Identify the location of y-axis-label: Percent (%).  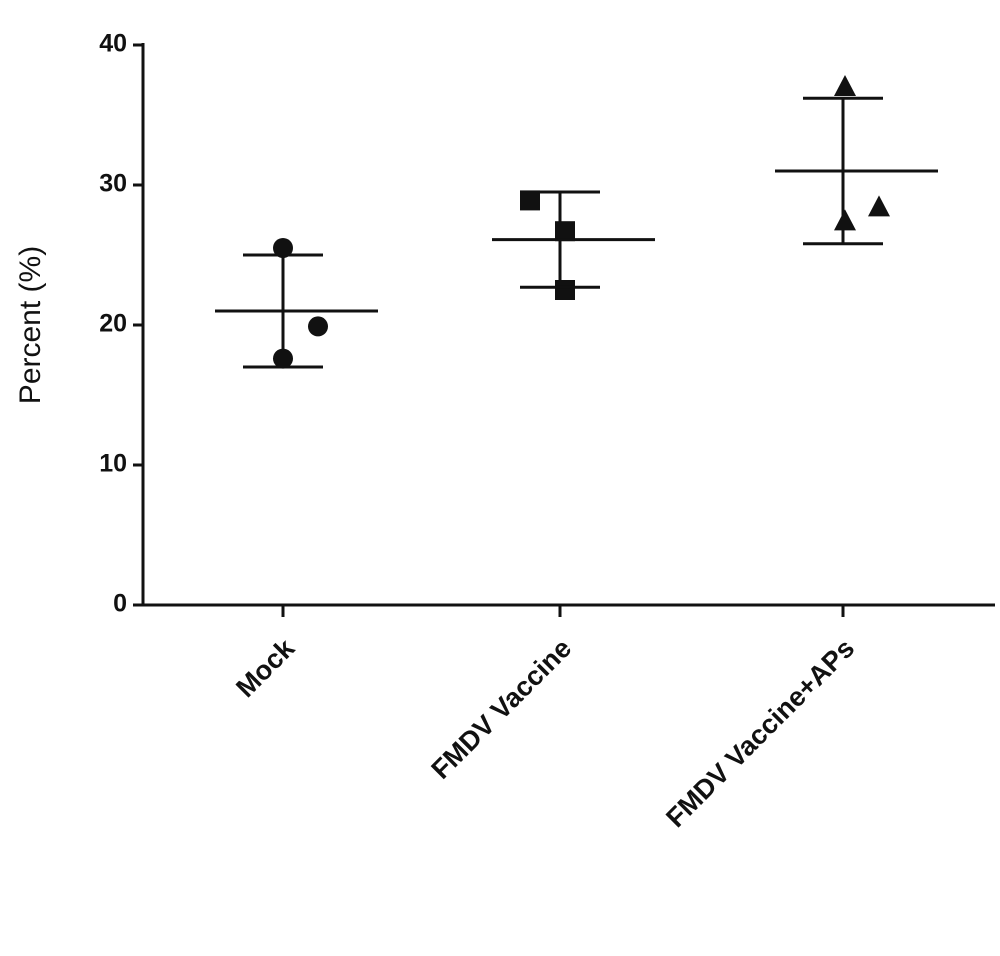
(30, 325).